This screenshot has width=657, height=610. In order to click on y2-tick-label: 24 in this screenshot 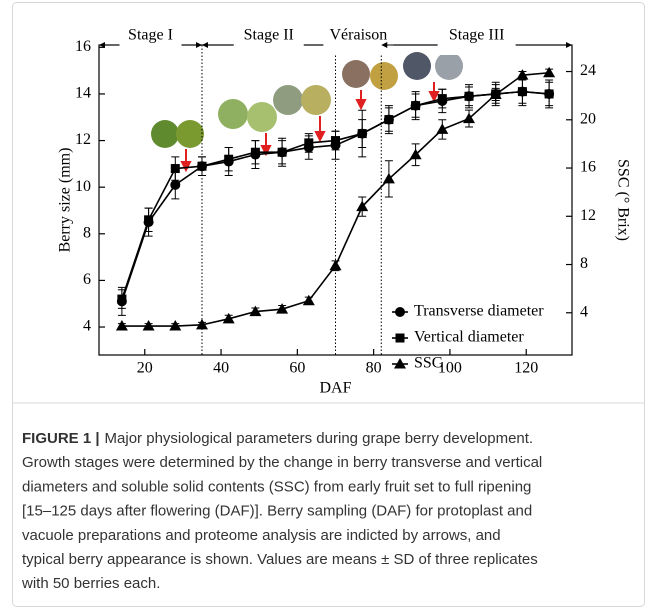, I will do `click(588, 70)`.